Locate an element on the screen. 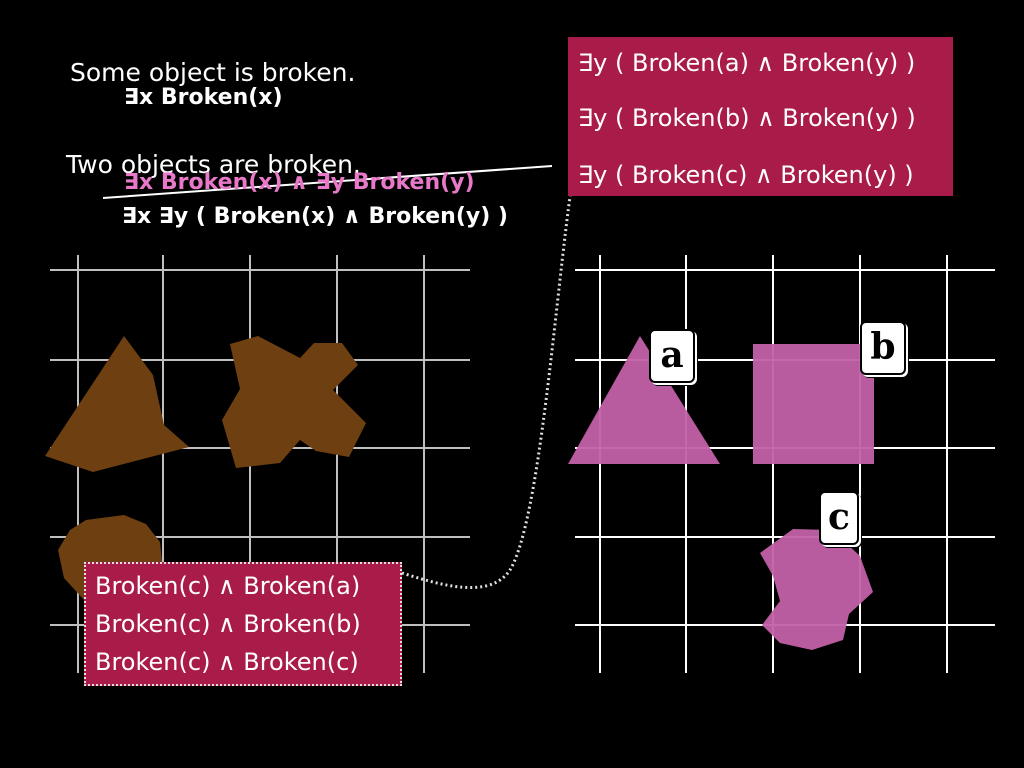 The width and height of the screenshot is (1024, 768). expansion-right-row-a: ∃y ( Broken(a) ∧ Broken(y) ) is located at coordinates (747, 63).